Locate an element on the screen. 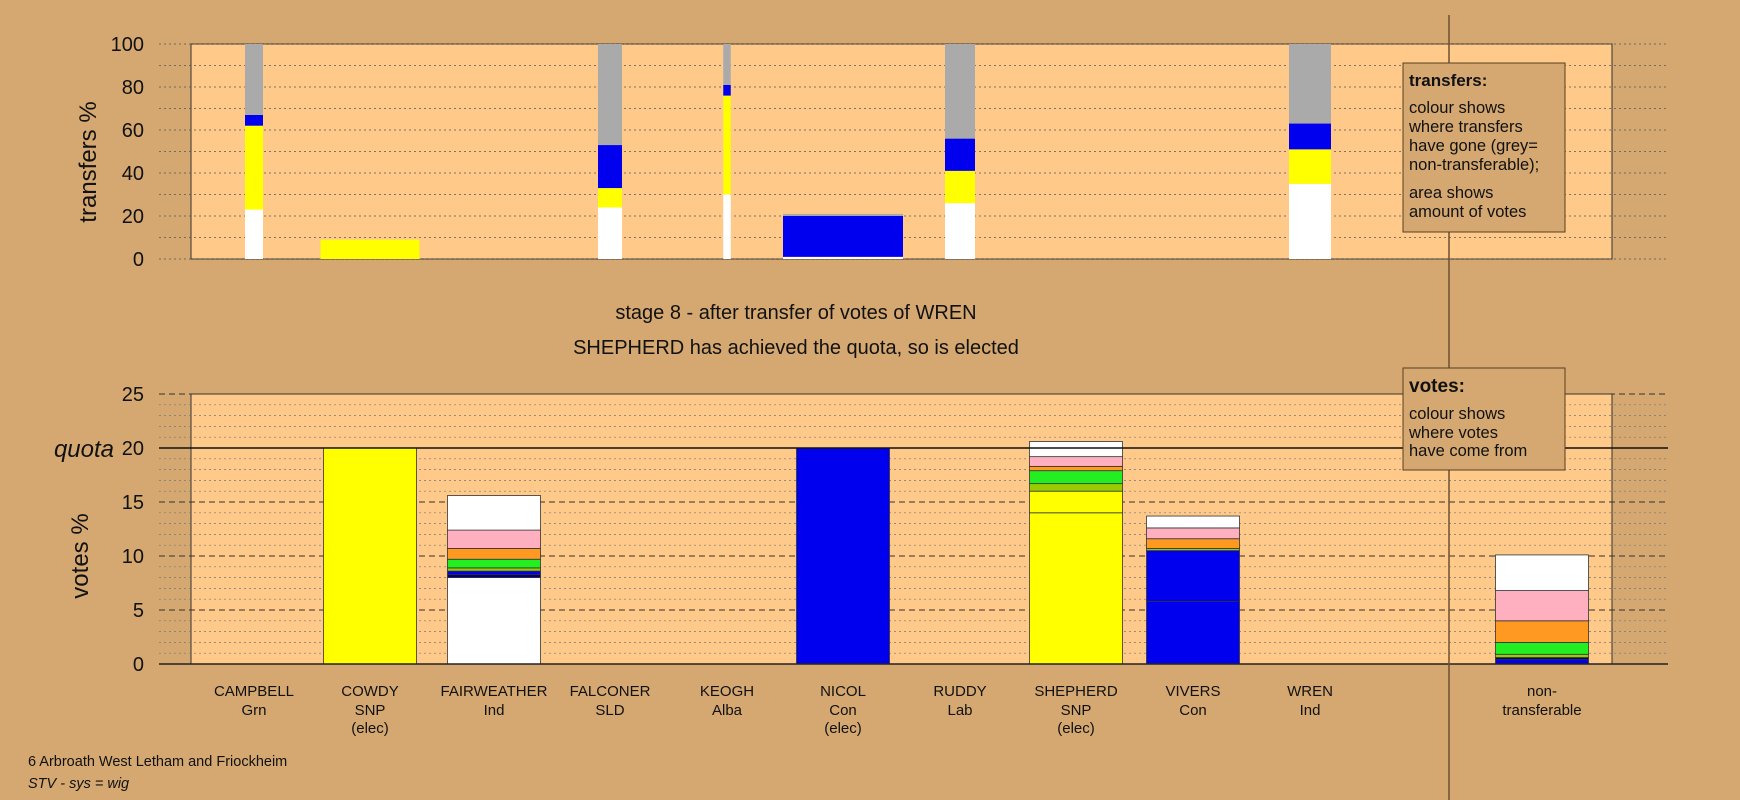  votes-legend-line: colour shows is located at coordinates (1457, 414).